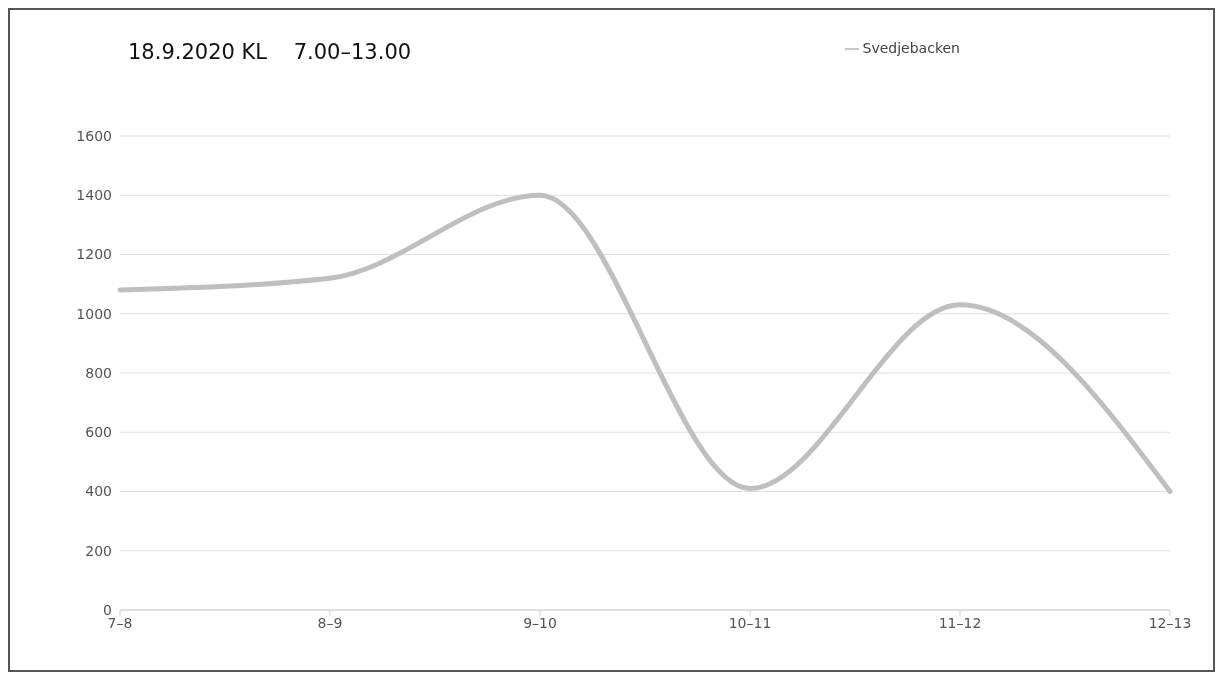 The image size is (1221, 679). Describe the element at coordinates (94, 254) in the screenshot. I see `y-tick-label: 1200` at that location.